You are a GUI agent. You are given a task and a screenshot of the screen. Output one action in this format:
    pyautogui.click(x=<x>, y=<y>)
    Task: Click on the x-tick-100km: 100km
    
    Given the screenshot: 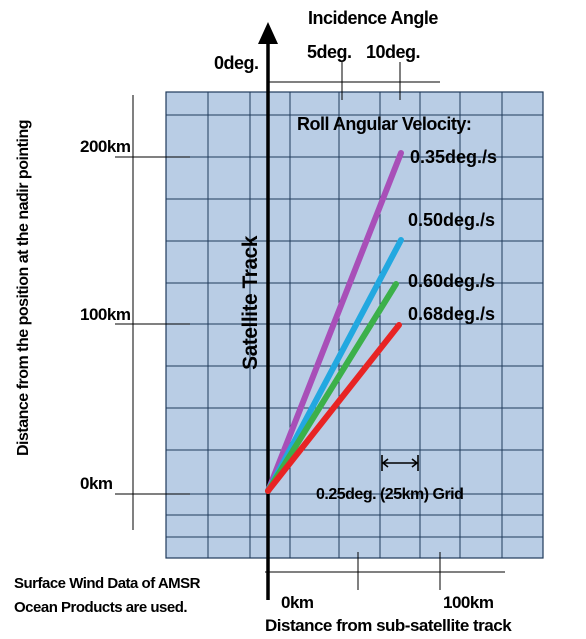 What is the action you would take?
    pyautogui.click(x=468, y=602)
    